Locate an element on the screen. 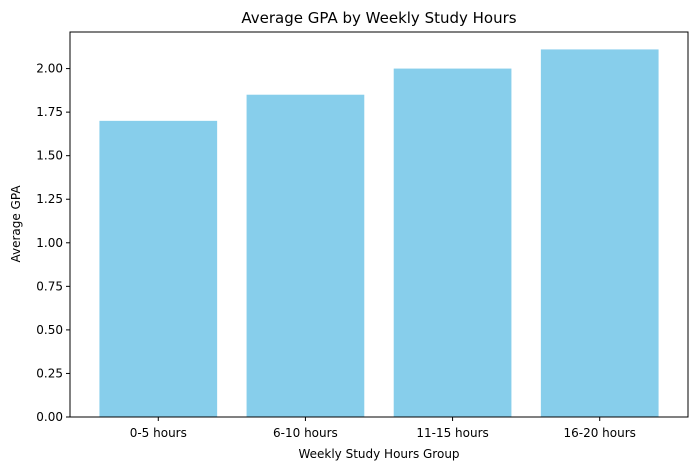 This screenshot has width=700, height=470. y-tick-label: 2.00 is located at coordinates (49, 69).